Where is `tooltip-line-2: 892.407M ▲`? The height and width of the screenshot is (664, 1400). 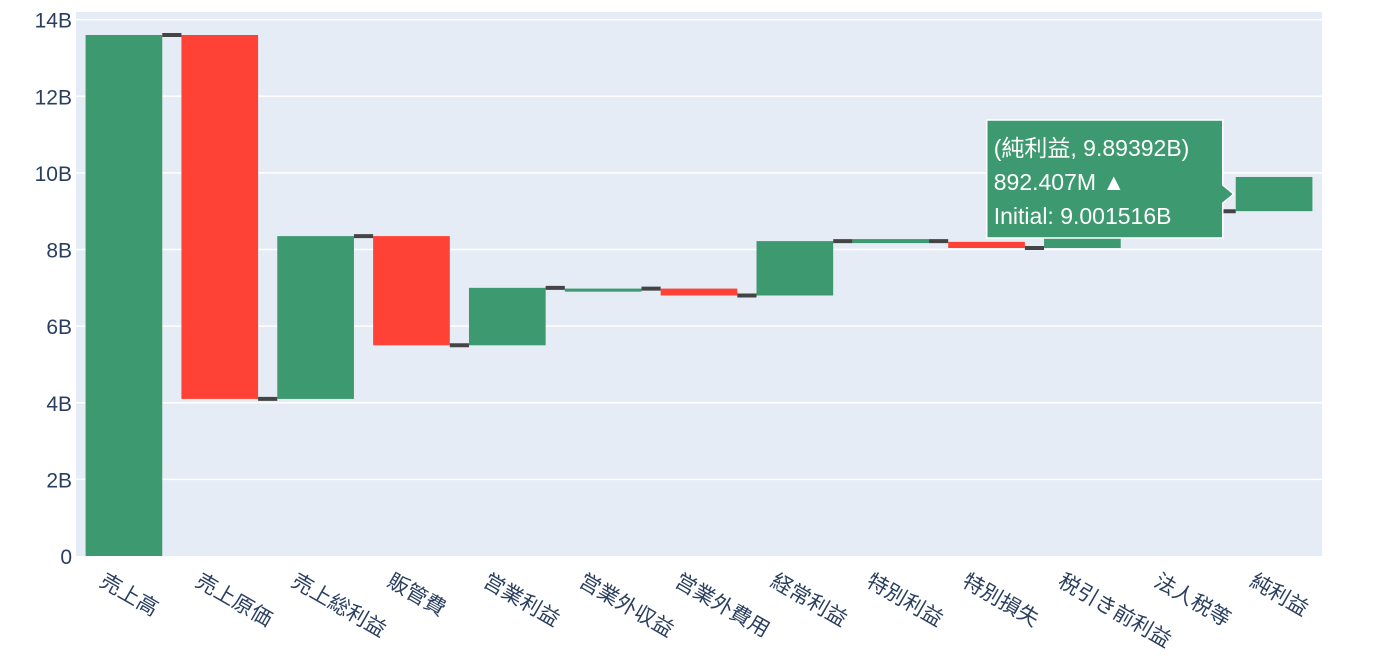
tooltip-line-2: 892.407M ▲ is located at coordinates (1059, 182).